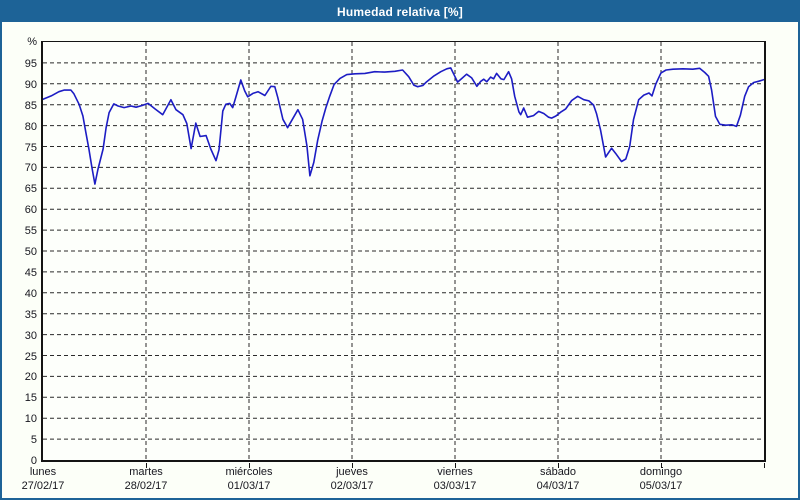 The image size is (800, 500). I want to click on y-axis-tick-label: 0, so click(33, 461).